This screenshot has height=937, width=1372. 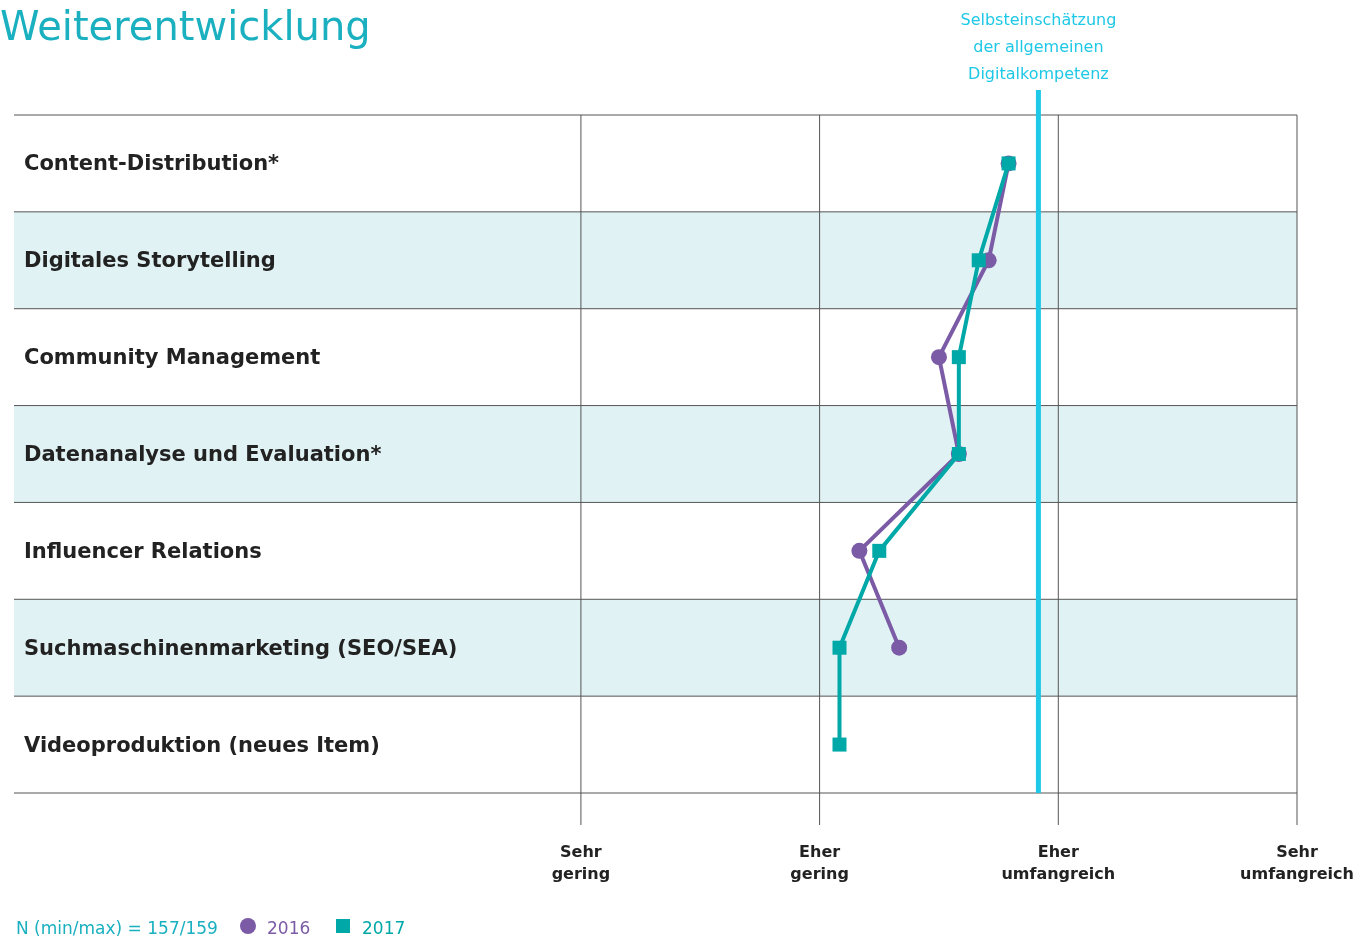 I want to click on ref-line-label: Sehr umfangreich, so click(x=1297, y=862).